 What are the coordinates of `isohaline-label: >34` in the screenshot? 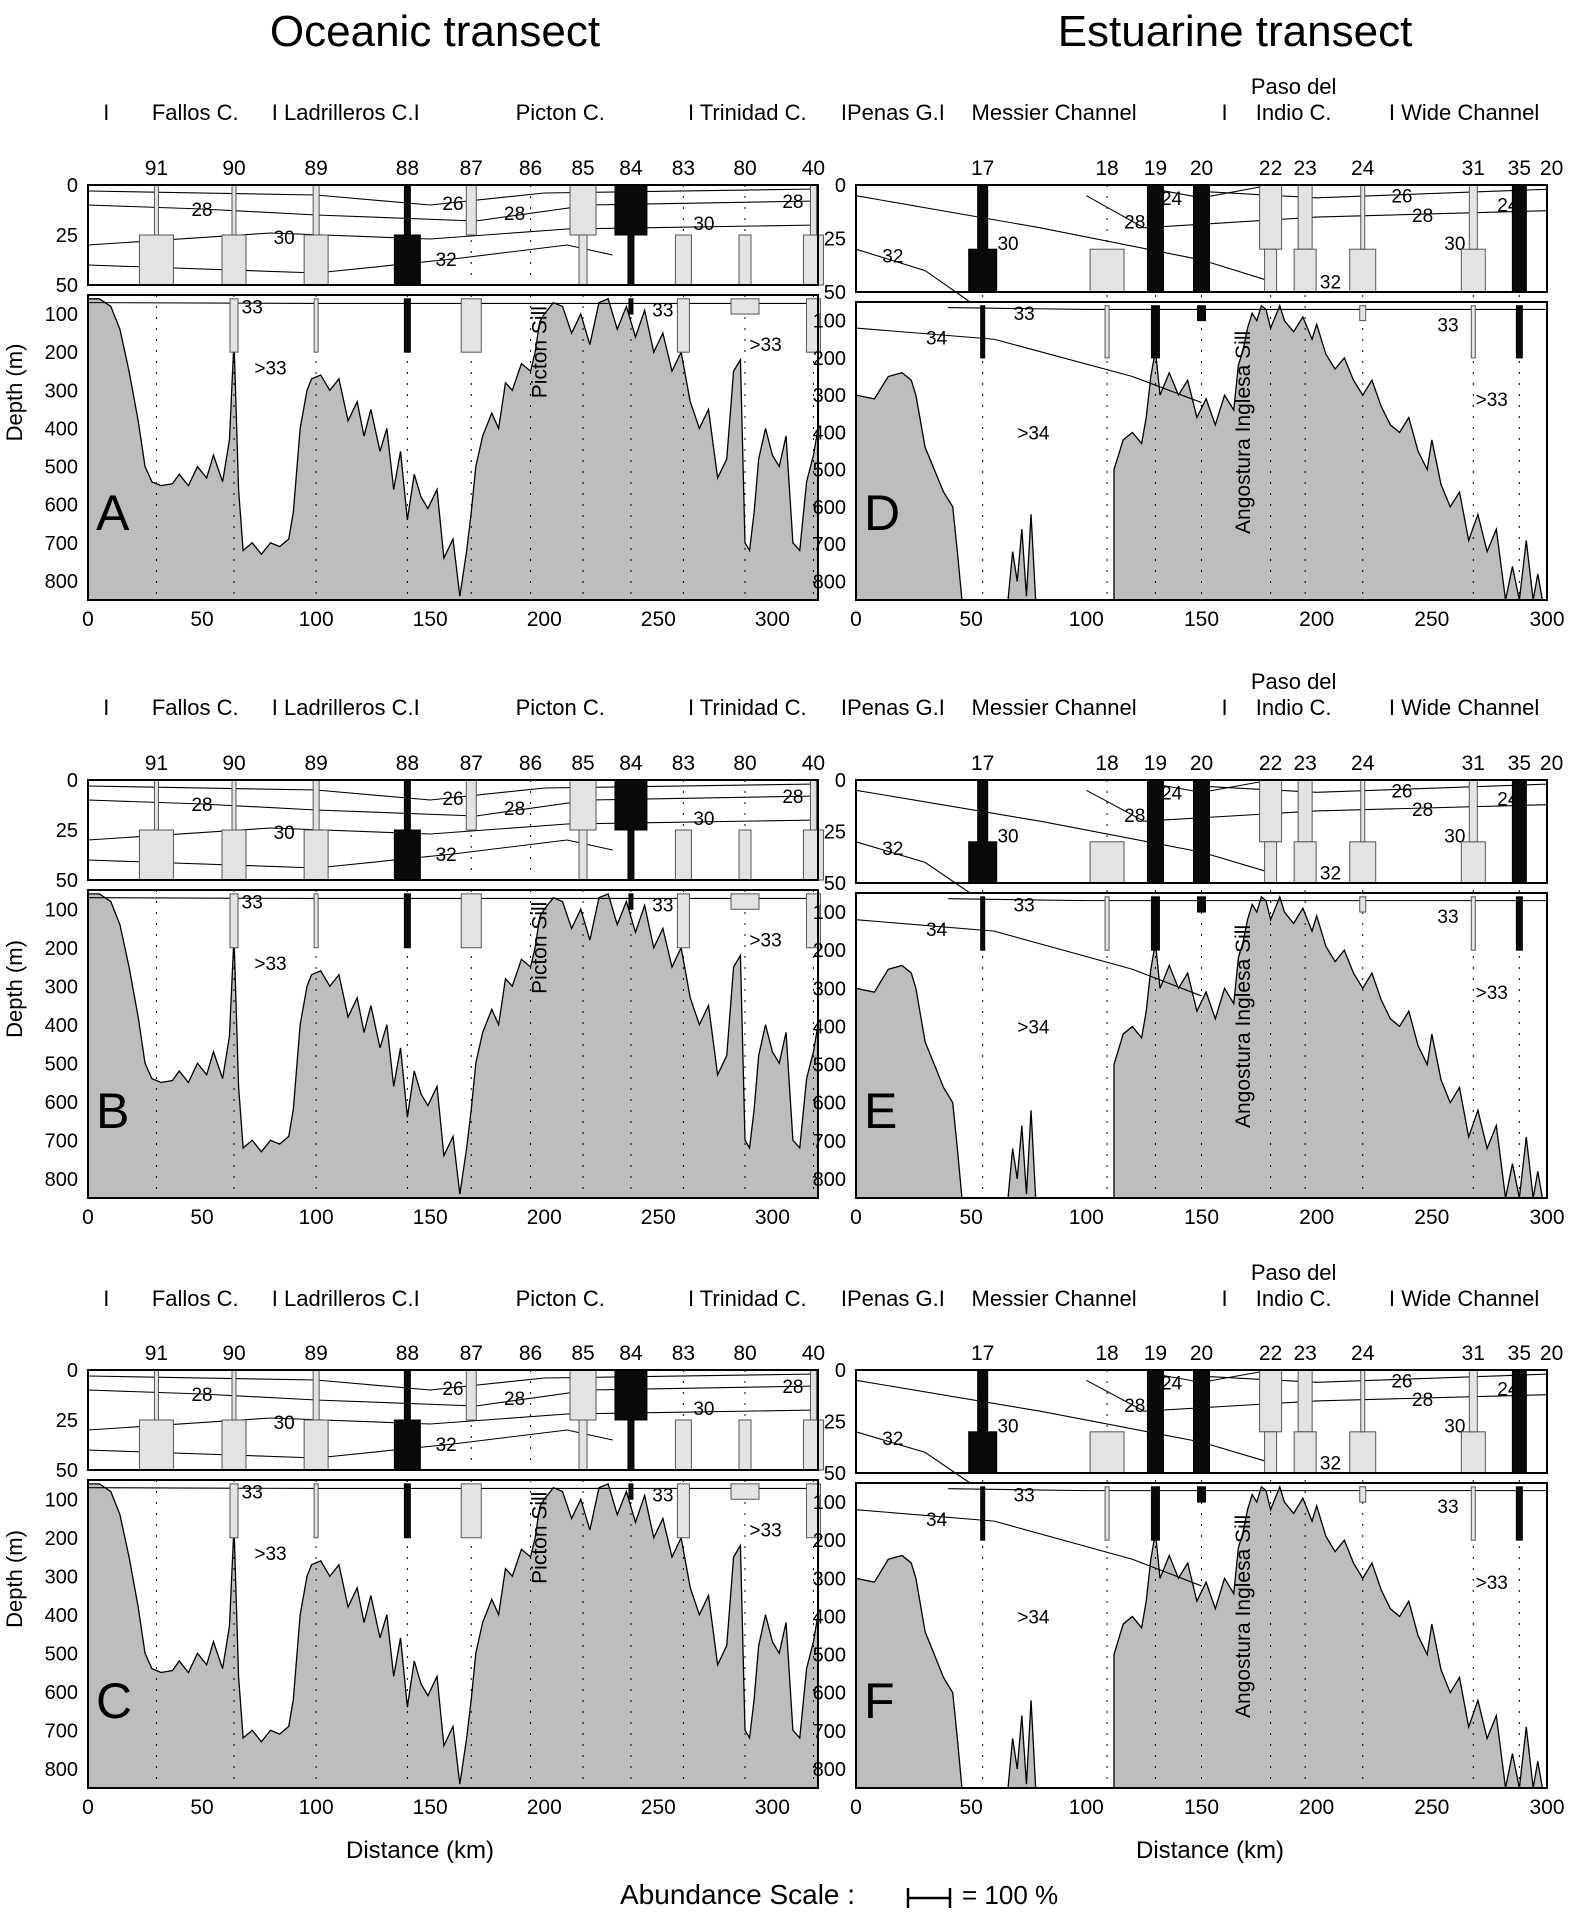 It's located at (1033, 433).